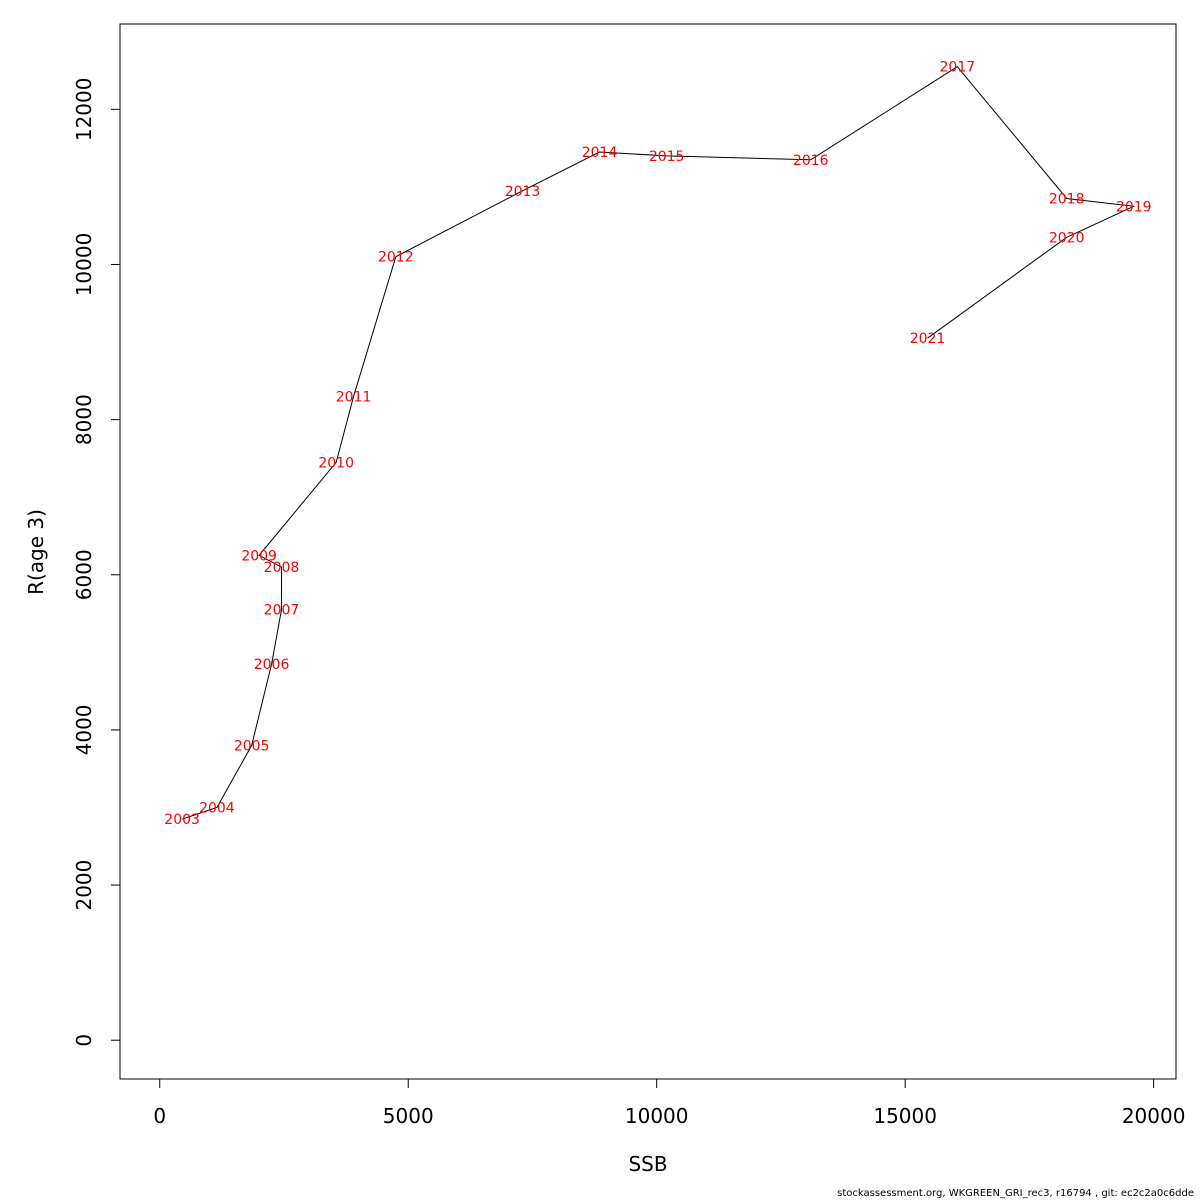 This screenshot has height=1200, width=1200. I want to click on point-label: 2006, so click(272, 665).